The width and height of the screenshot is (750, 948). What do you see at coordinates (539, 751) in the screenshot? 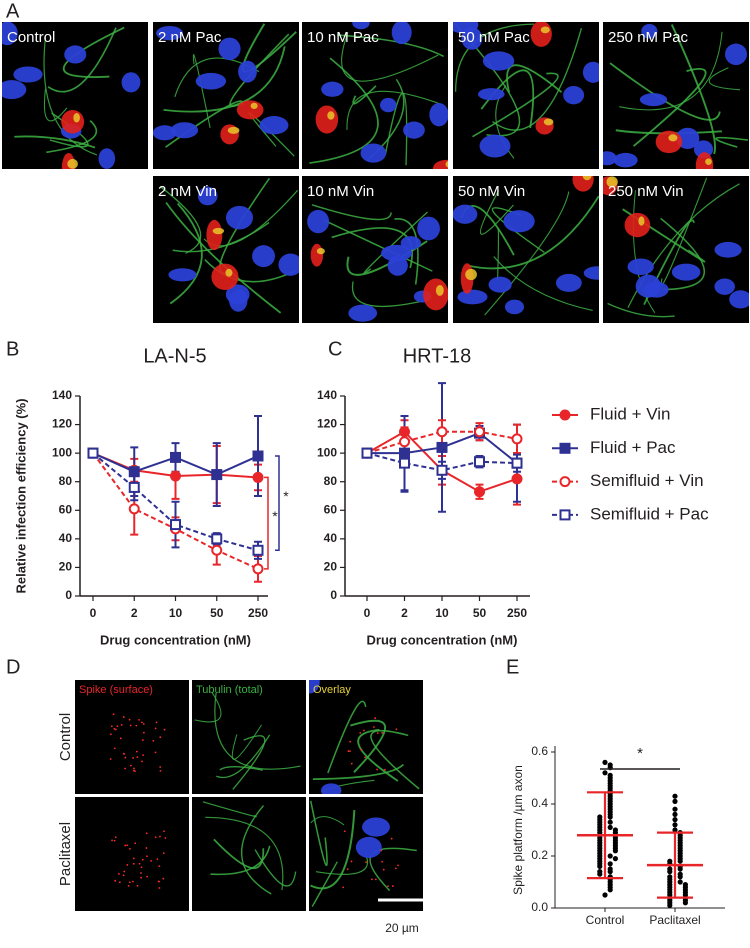
I see `y-tick-label: 0.6` at bounding box center [539, 751].